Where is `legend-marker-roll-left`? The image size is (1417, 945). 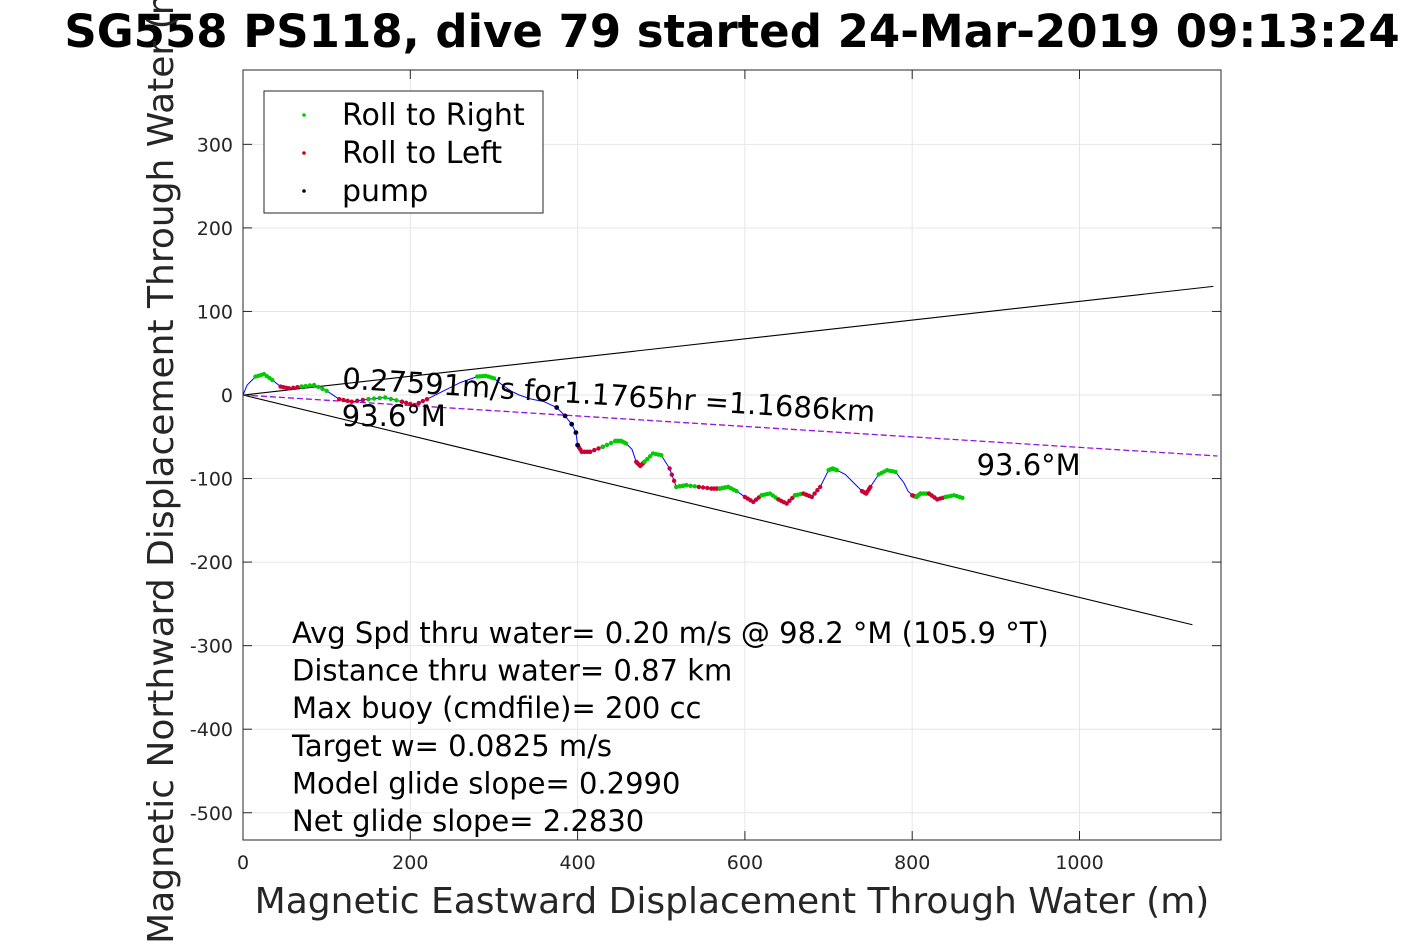 legend-marker-roll-left is located at coordinates (304, 153).